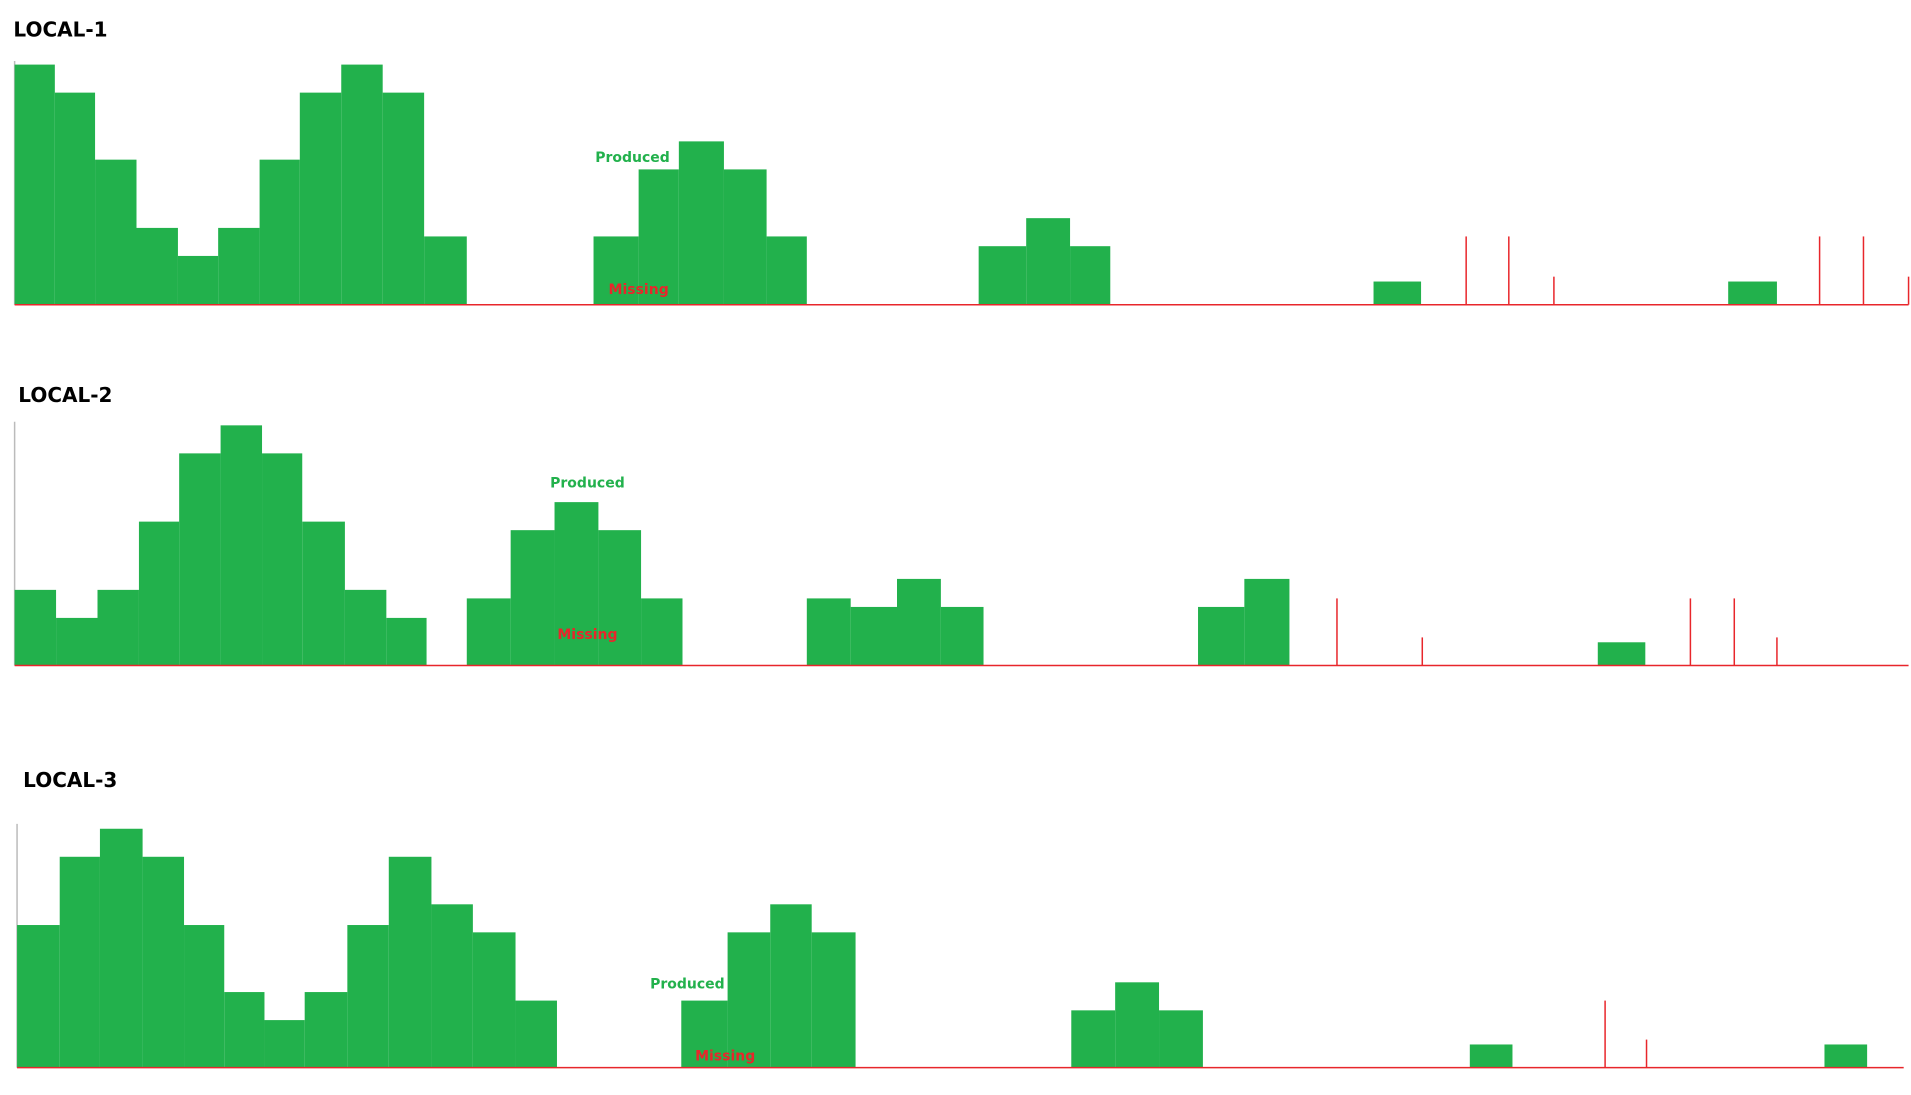 The image size is (1911, 1095). What do you see at coordinates (60, 29) in the screenshot?
I see `chart-title: LOCAL-1` at bounding box center [60, 29].